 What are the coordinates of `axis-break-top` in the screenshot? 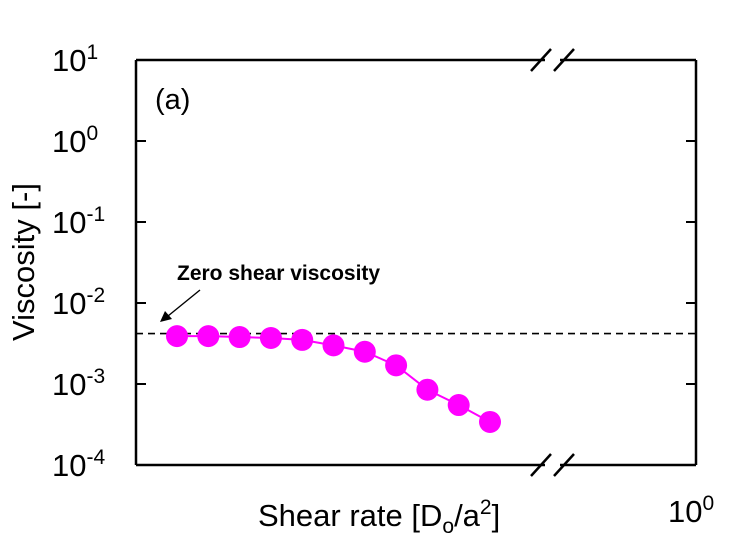 It's located at (552, 60).